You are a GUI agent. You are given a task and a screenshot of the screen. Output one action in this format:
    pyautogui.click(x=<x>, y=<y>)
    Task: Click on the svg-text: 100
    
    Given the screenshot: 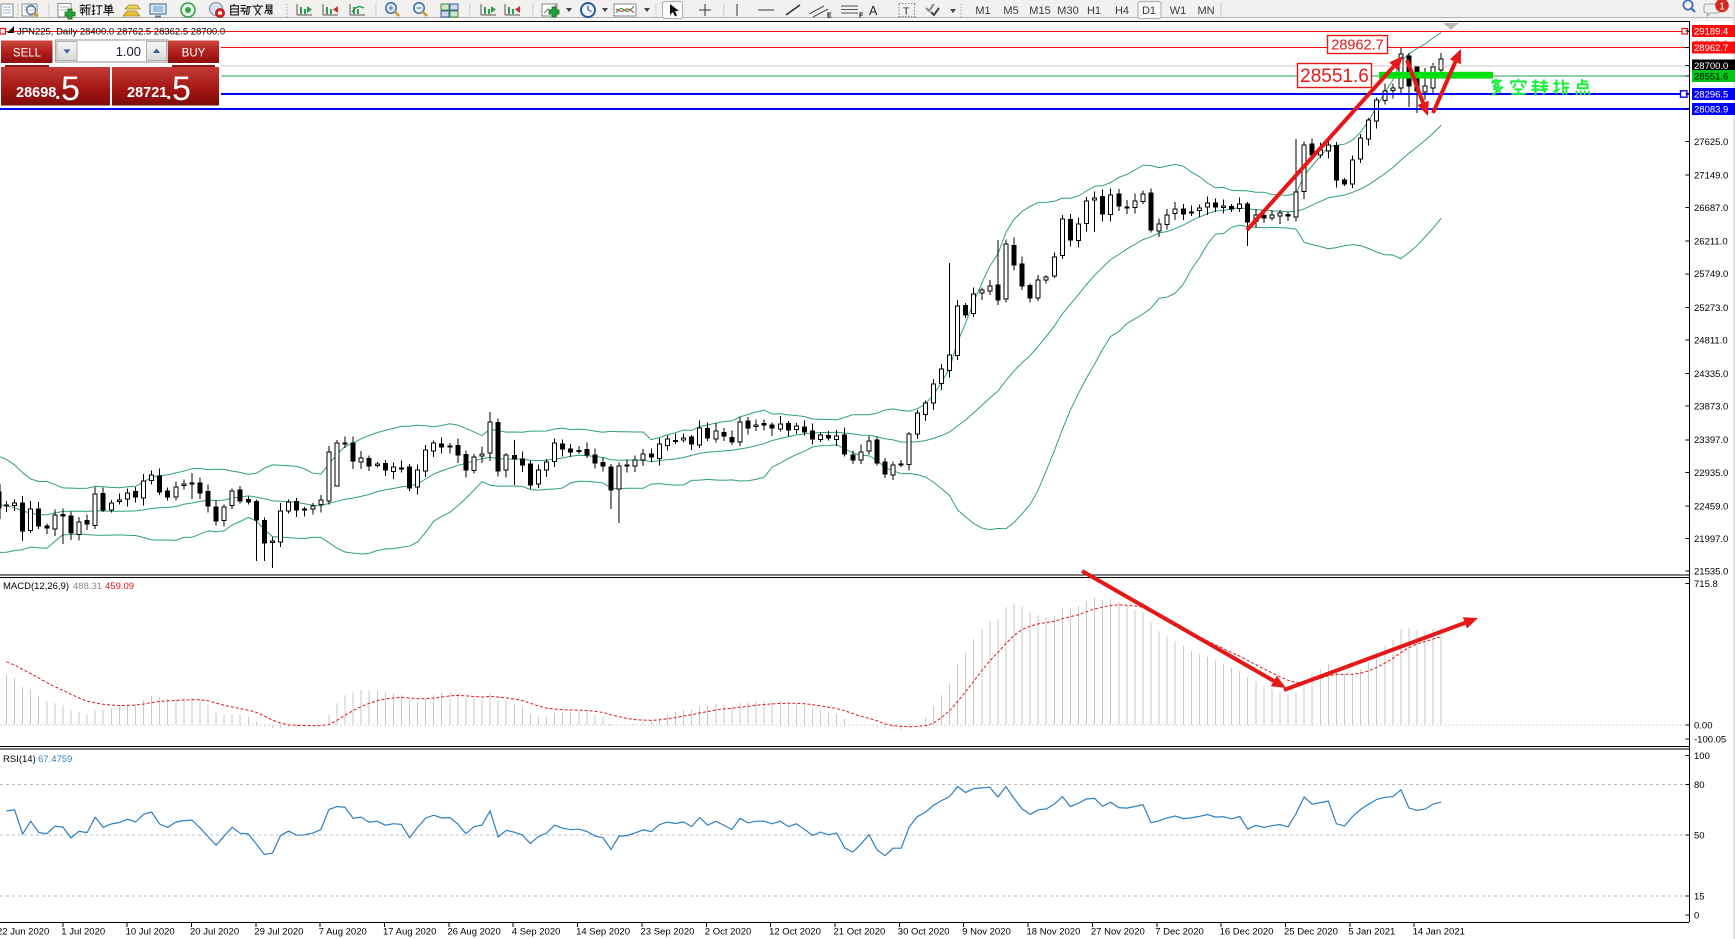 What is the action you would take?
    pyautogui.click(x=1702, y=756)
    